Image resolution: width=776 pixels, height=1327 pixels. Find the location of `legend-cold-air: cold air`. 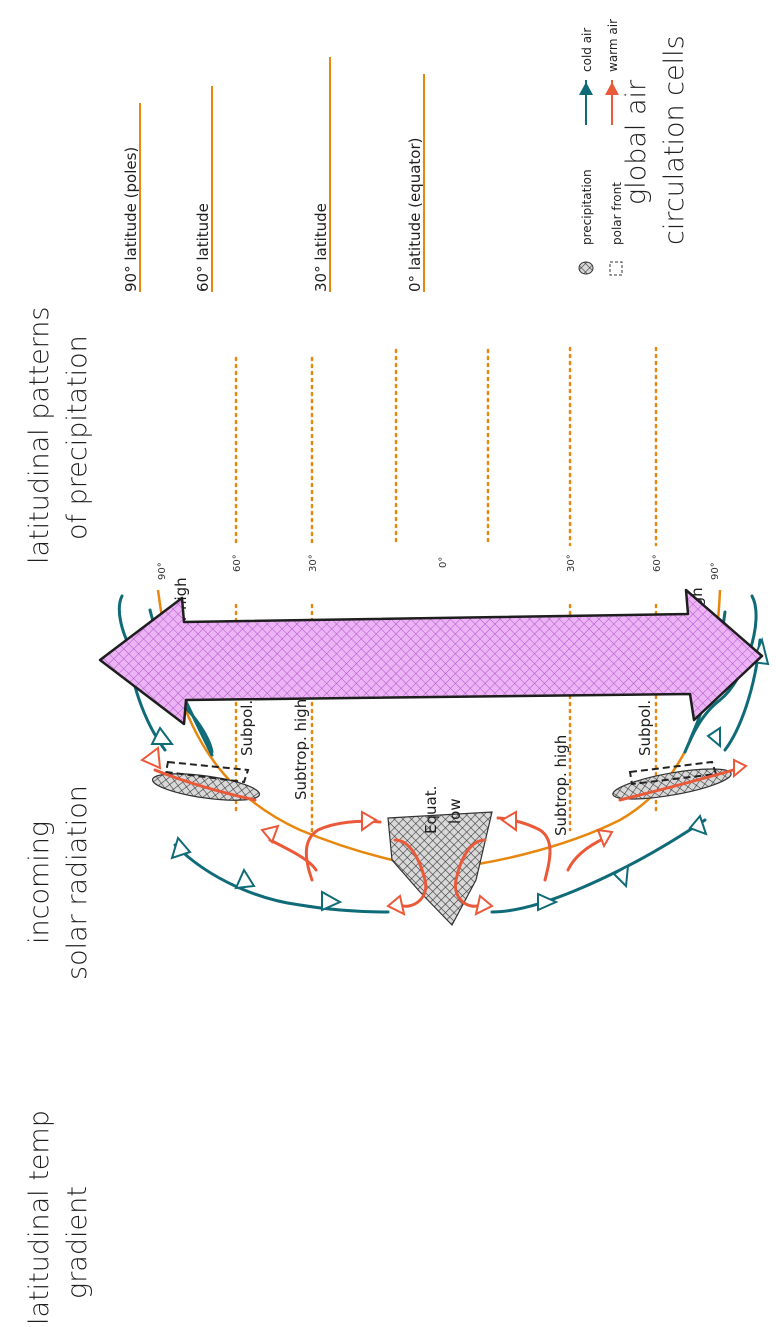

legend-cold-air: cold air is located at coordinates (587, 50).